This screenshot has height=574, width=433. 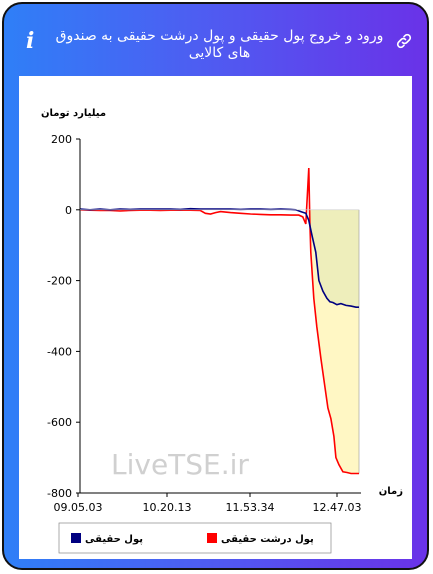 I want to click on x-tick-label-2: 11.53.34, so click(x=250, y=507).